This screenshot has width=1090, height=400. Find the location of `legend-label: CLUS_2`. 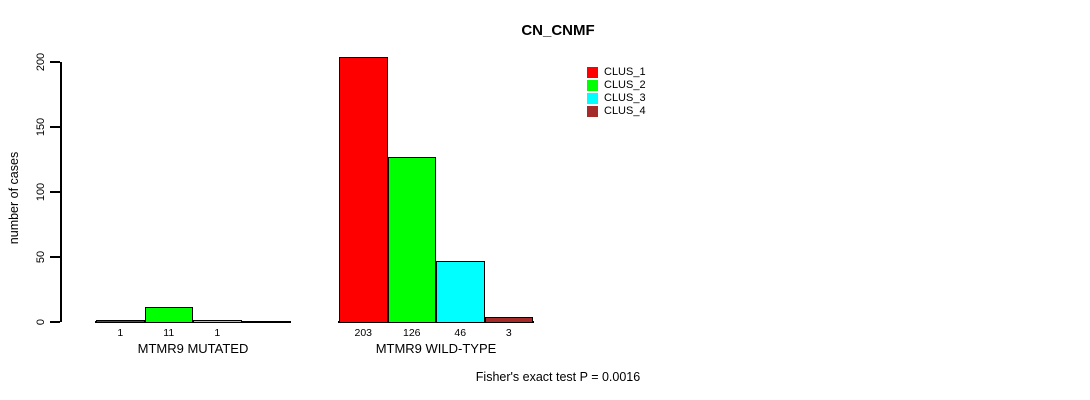

legend-label: CLUS_2 is located at coordinates (625, 85).